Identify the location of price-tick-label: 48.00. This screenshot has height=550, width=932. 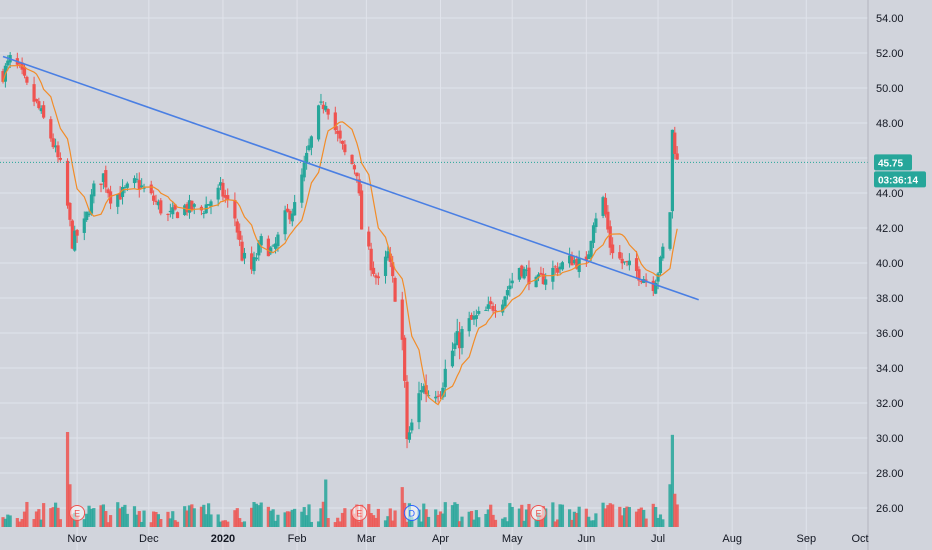
(890, 124).